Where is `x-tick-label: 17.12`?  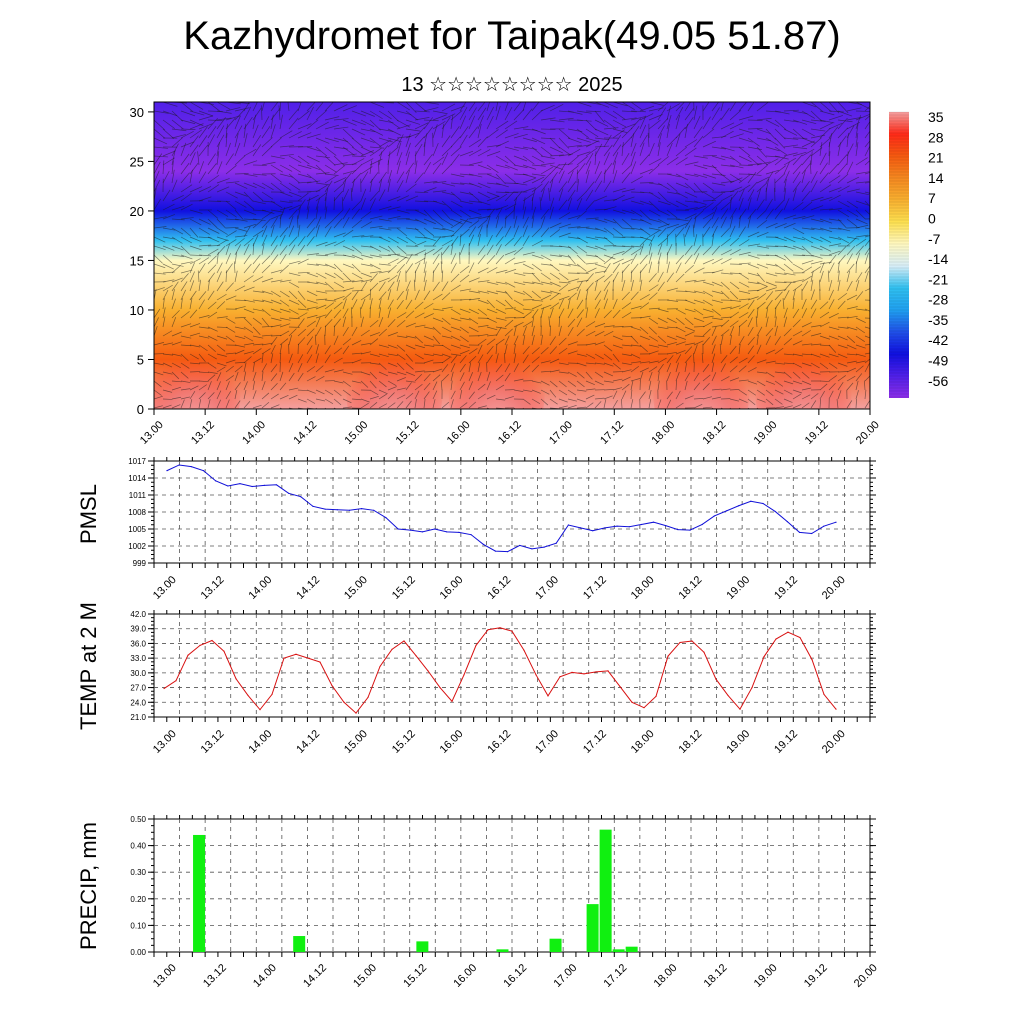 x-tick-label: 17.12 is located at coordinates (616, 976).